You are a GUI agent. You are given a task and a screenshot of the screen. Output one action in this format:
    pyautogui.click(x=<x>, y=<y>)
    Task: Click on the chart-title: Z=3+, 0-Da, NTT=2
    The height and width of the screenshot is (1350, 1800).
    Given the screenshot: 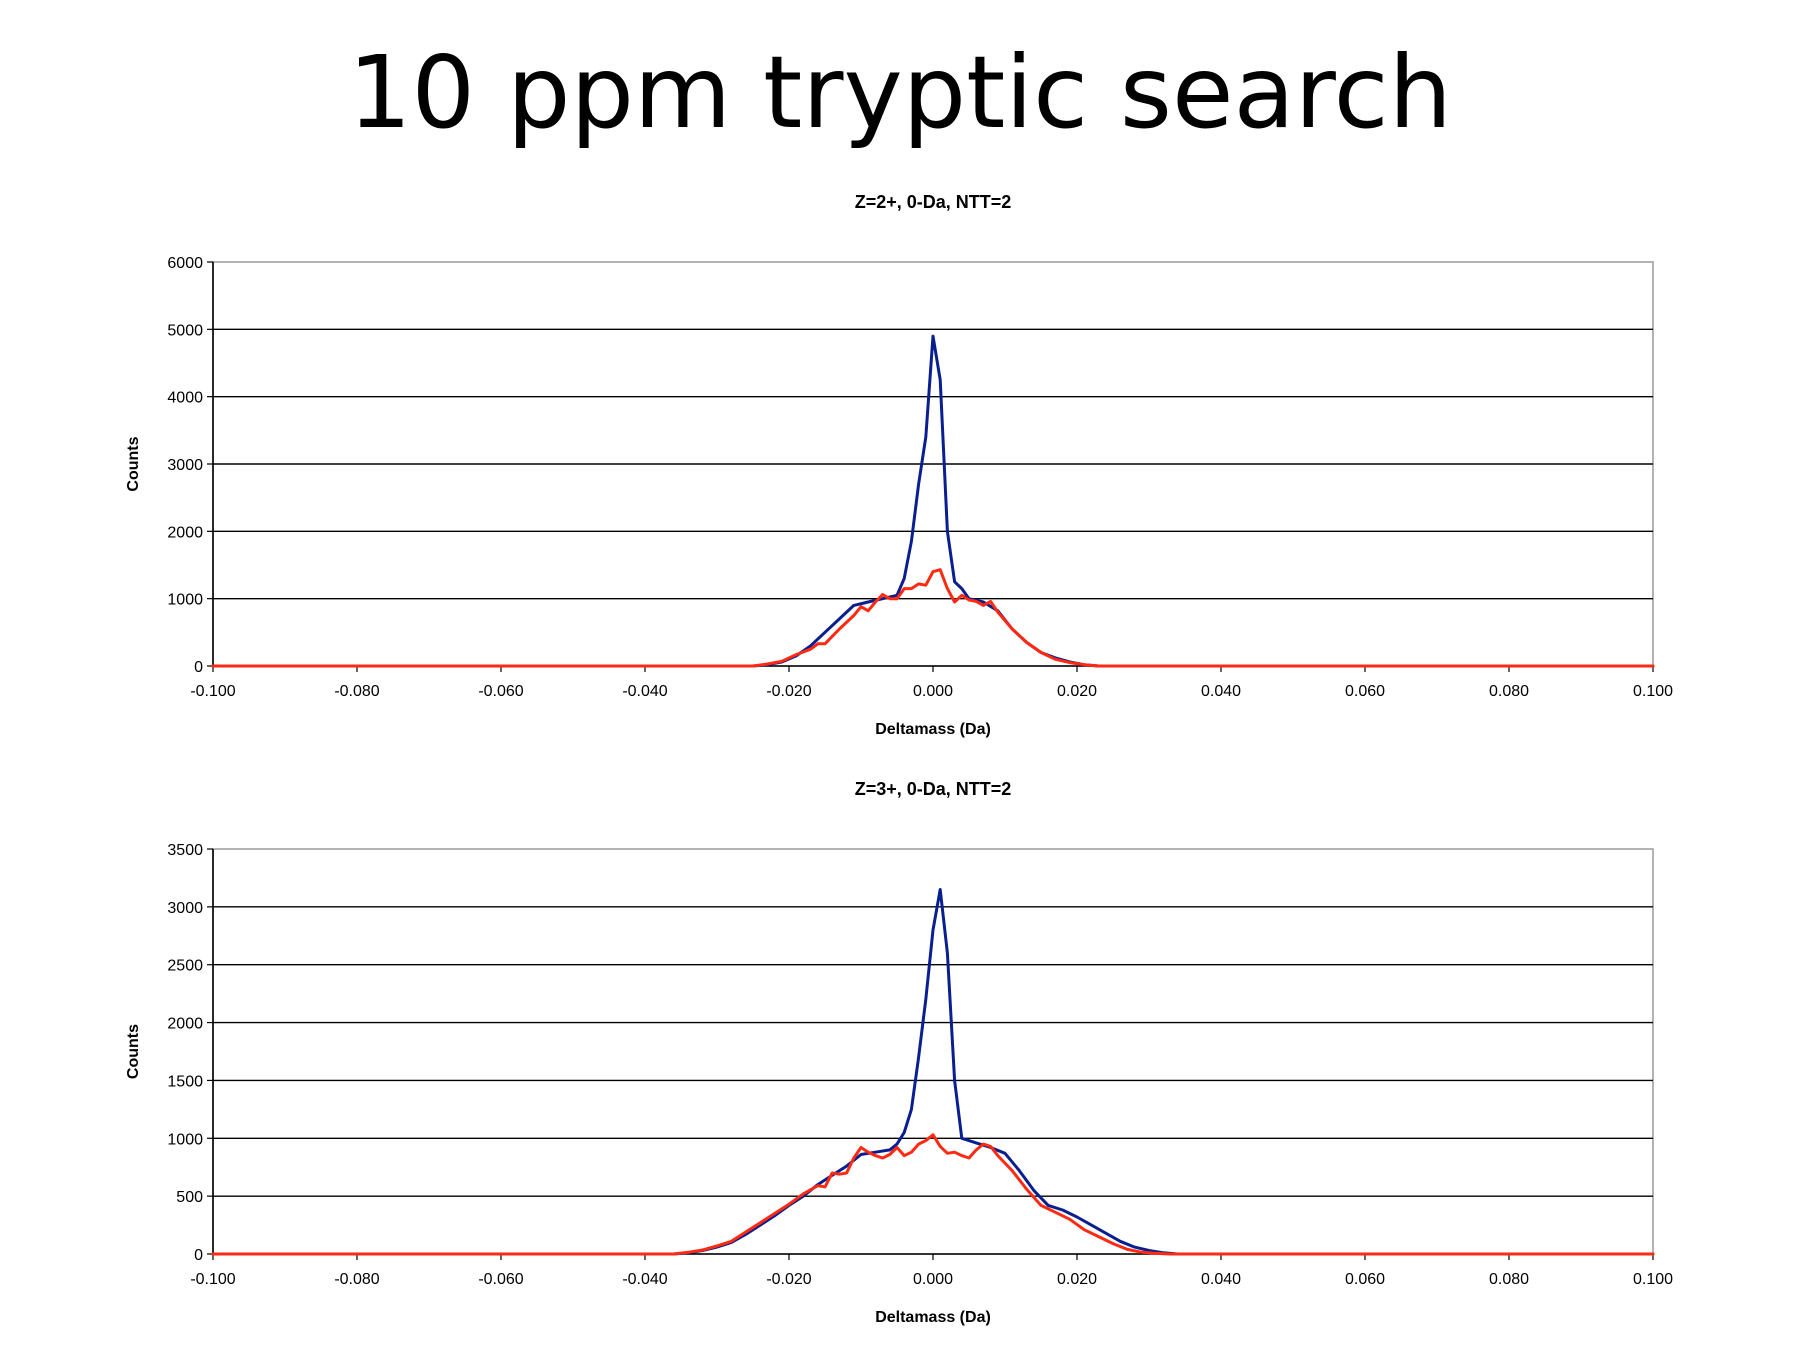 What is the action you would take?
    pyautogui.click(x=933, y=789)
    